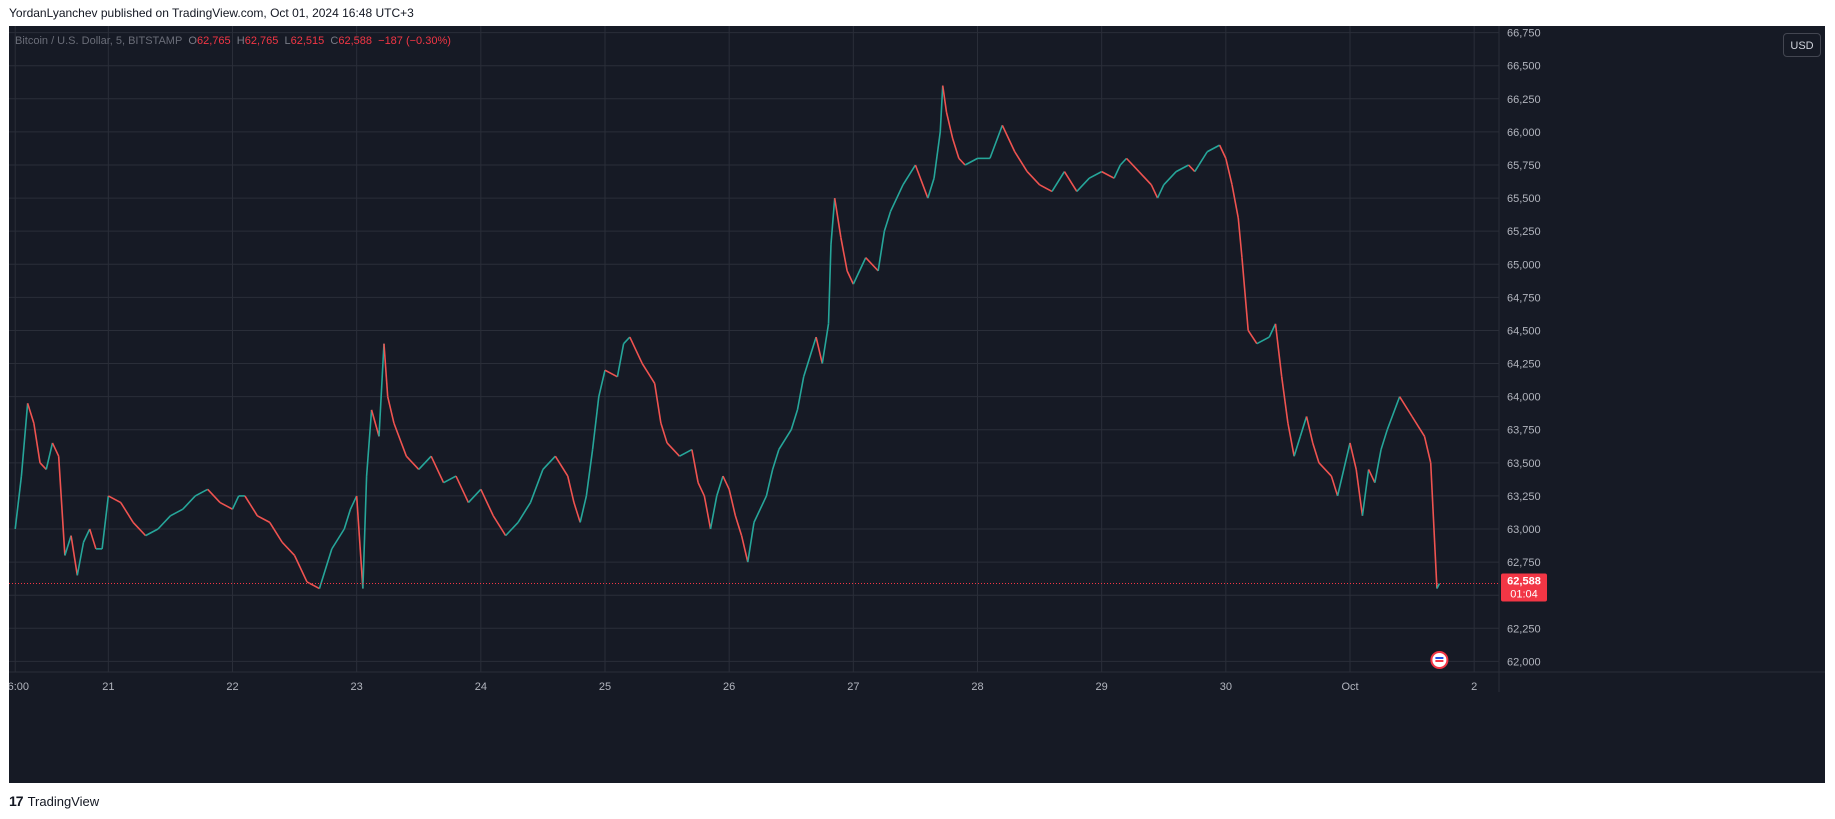 The height and width of the screenshot is (819, 1835). What do you see at coordinates (287, 41) in the screenshot?
I see `legend-low-label: L` at bounding box center [287, 41].